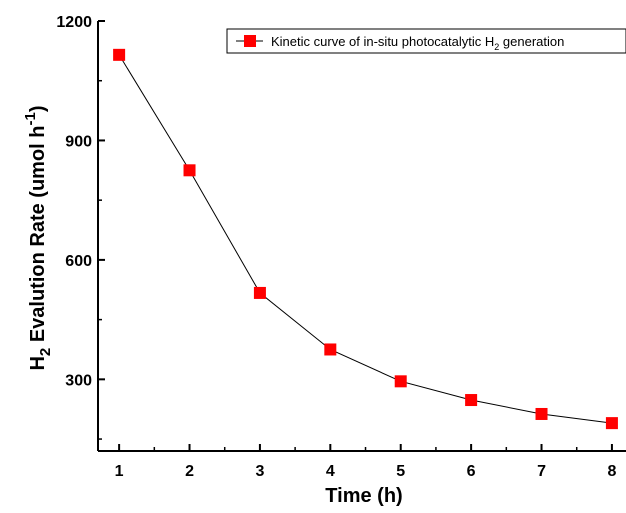 This screenshot has height=513, width=626. What do you see at coordinates (471, 471) in the screenshot?
I see `x-tick-label: 6` at bounding box center [471, 471].